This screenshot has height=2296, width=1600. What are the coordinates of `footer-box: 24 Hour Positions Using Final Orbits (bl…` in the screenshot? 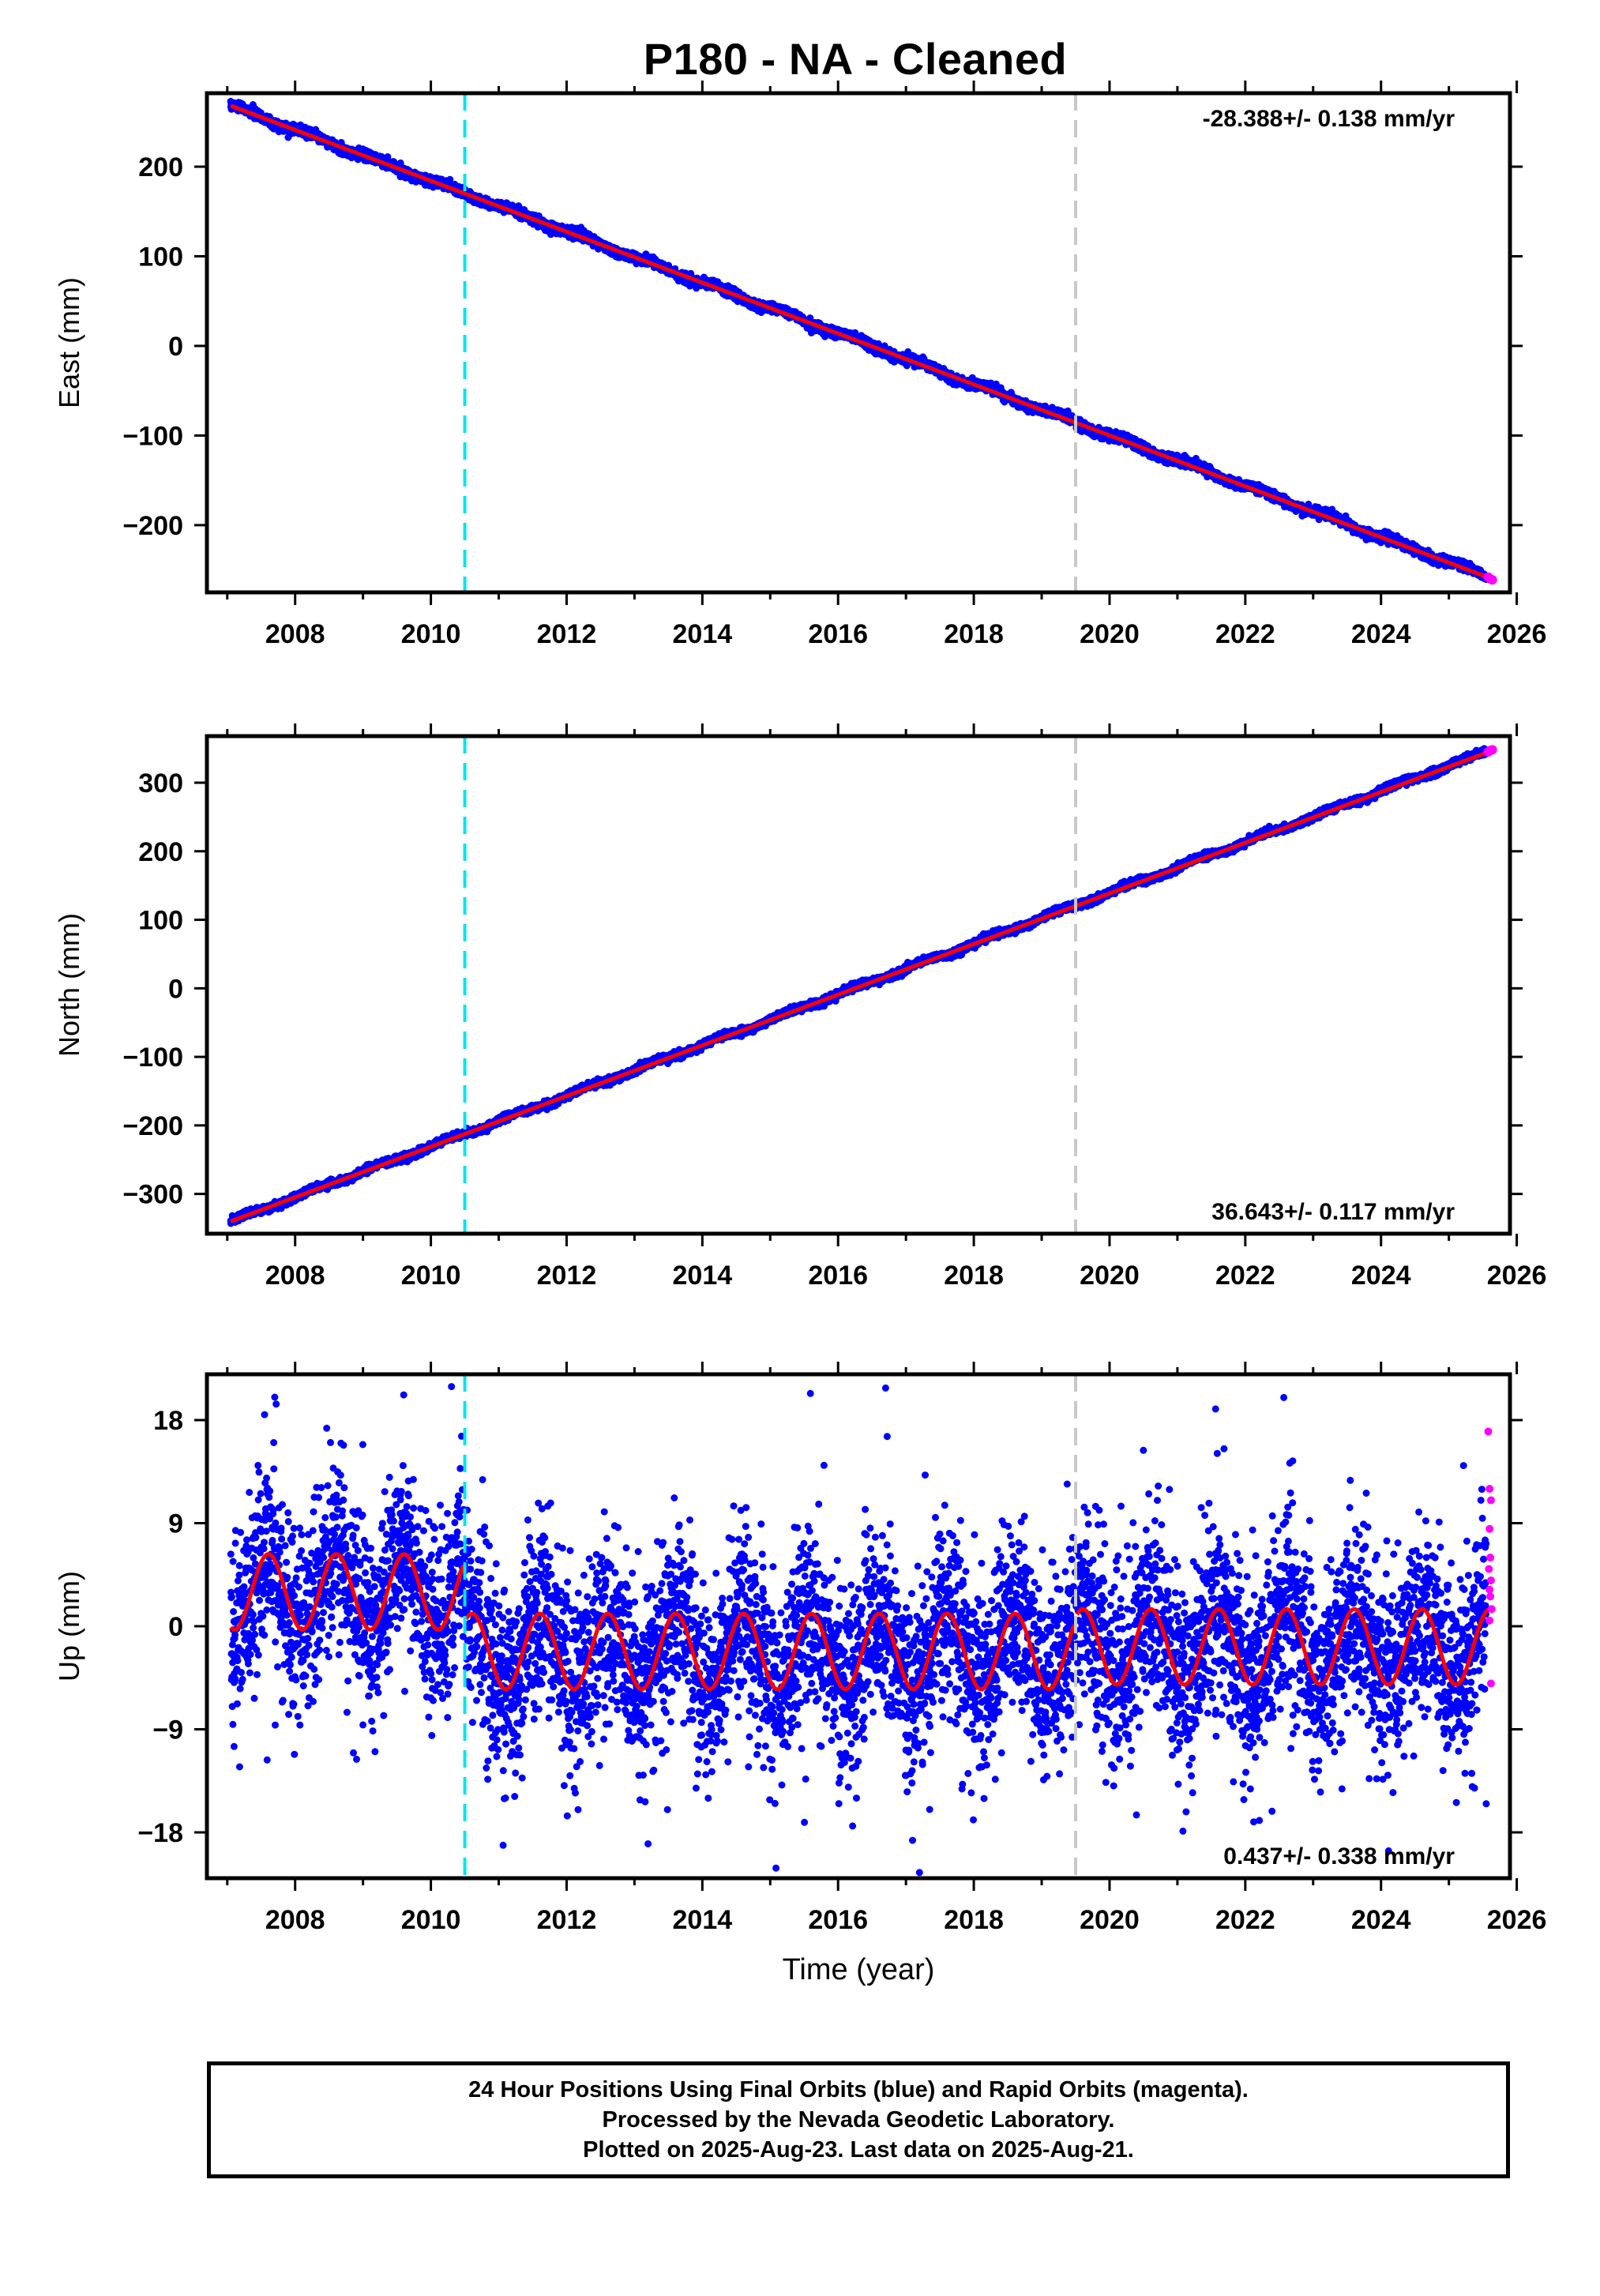 It's located at (859, 2120).